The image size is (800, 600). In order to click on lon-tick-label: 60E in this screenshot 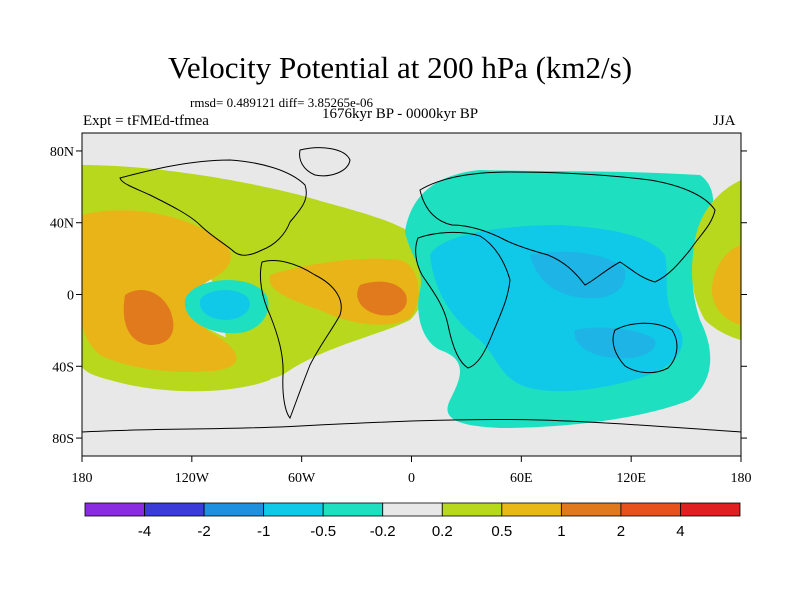, I will do `click(521, 478)`.